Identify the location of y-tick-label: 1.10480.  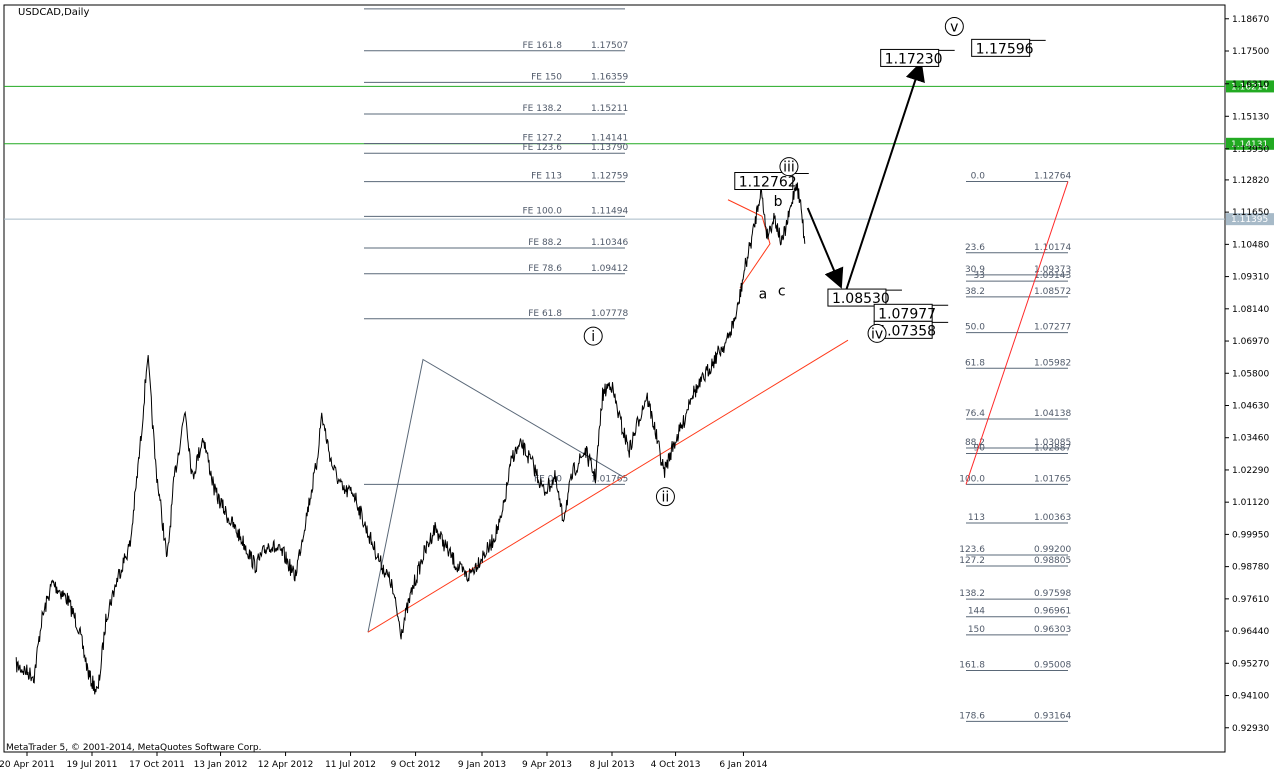
(1250, 245).